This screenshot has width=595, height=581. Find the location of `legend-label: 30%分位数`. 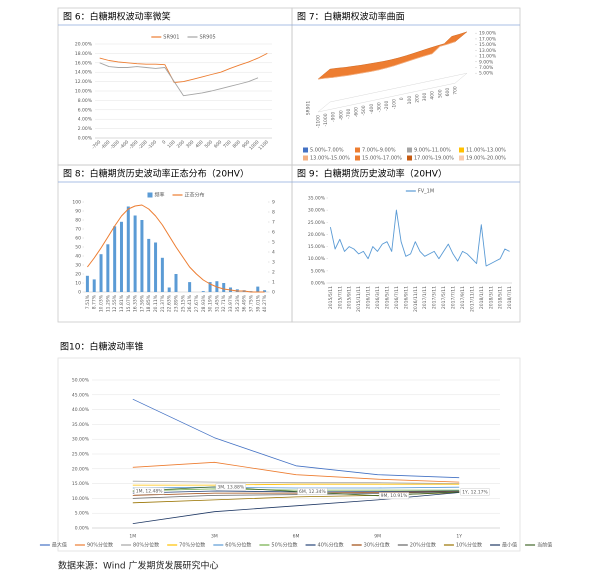

legend-label: 30%分位数 is located at coordinates (377, 545).